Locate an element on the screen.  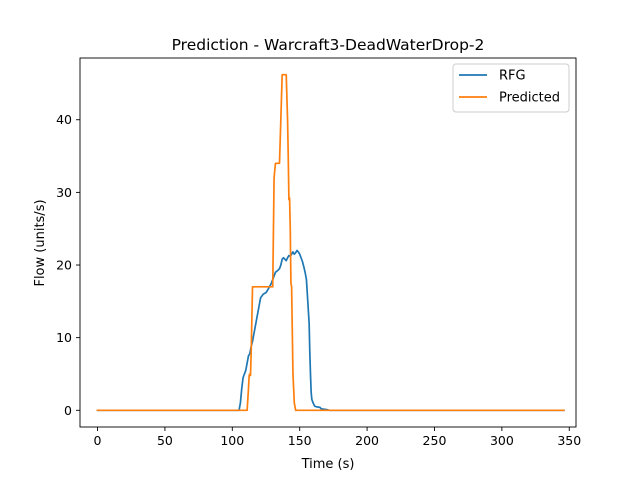
y-axis: 0 10 20 30 40 is located at coordinates (68, 265).